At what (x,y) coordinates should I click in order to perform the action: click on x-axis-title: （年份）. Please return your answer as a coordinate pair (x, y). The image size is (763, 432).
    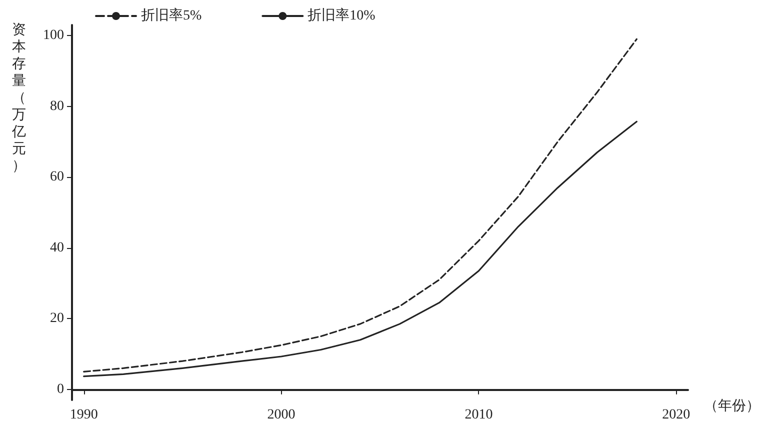
    Looking at the image, I should click on (732, 406).